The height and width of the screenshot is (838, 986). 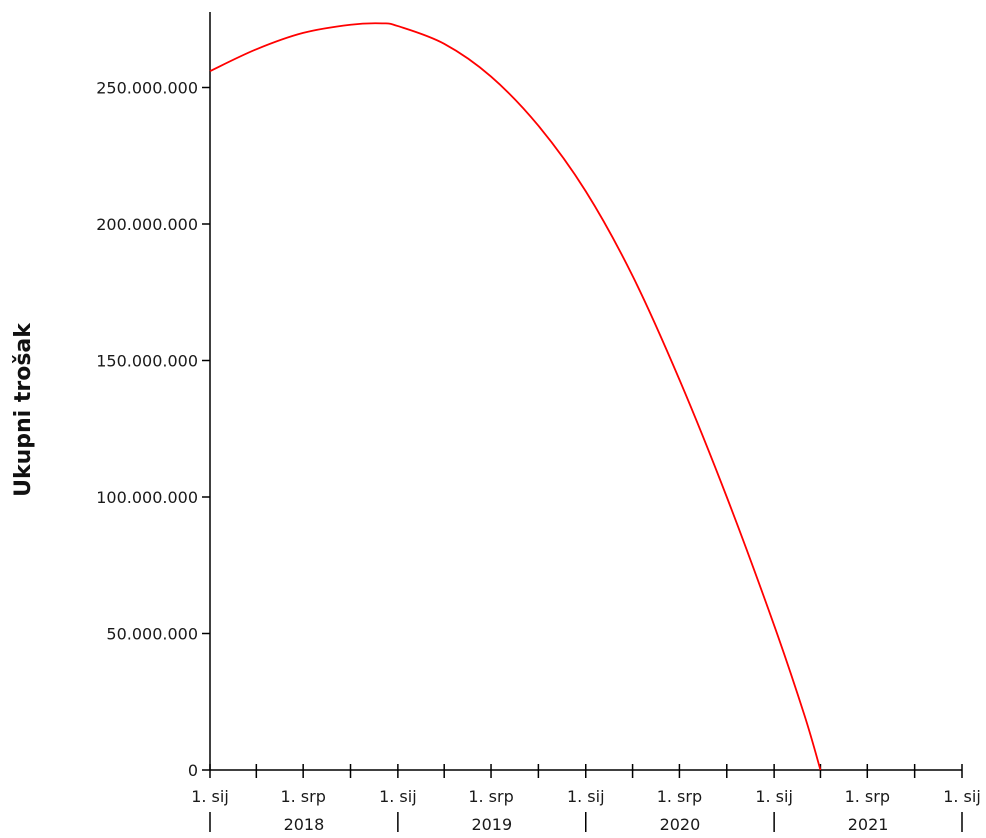 I want to click on y-axis-label: Ukupni trošak, so click(x=23, y=409).